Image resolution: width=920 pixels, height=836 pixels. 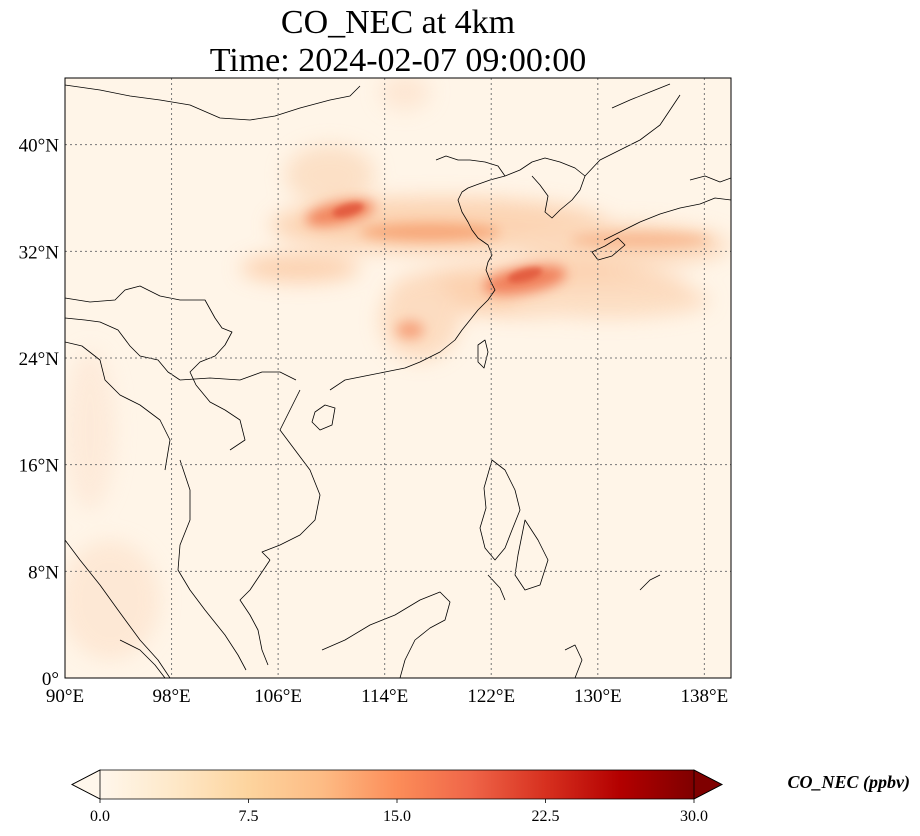 I want to click on colorbar-tick-label: 0.0, so click(x=100, y=816).